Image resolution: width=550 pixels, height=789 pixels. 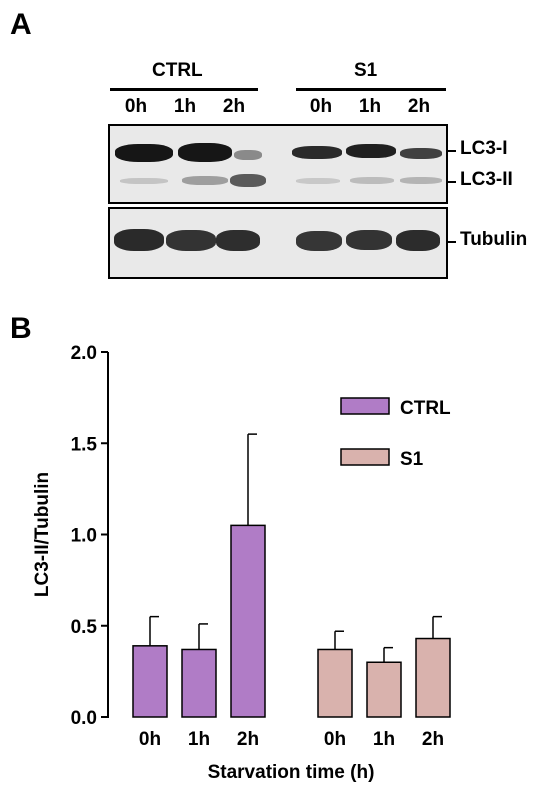 What do you see at coordinates (84, 444) in the screenshot?
I see `y-tick-label: 1.5` at bounding box center [84, 444].